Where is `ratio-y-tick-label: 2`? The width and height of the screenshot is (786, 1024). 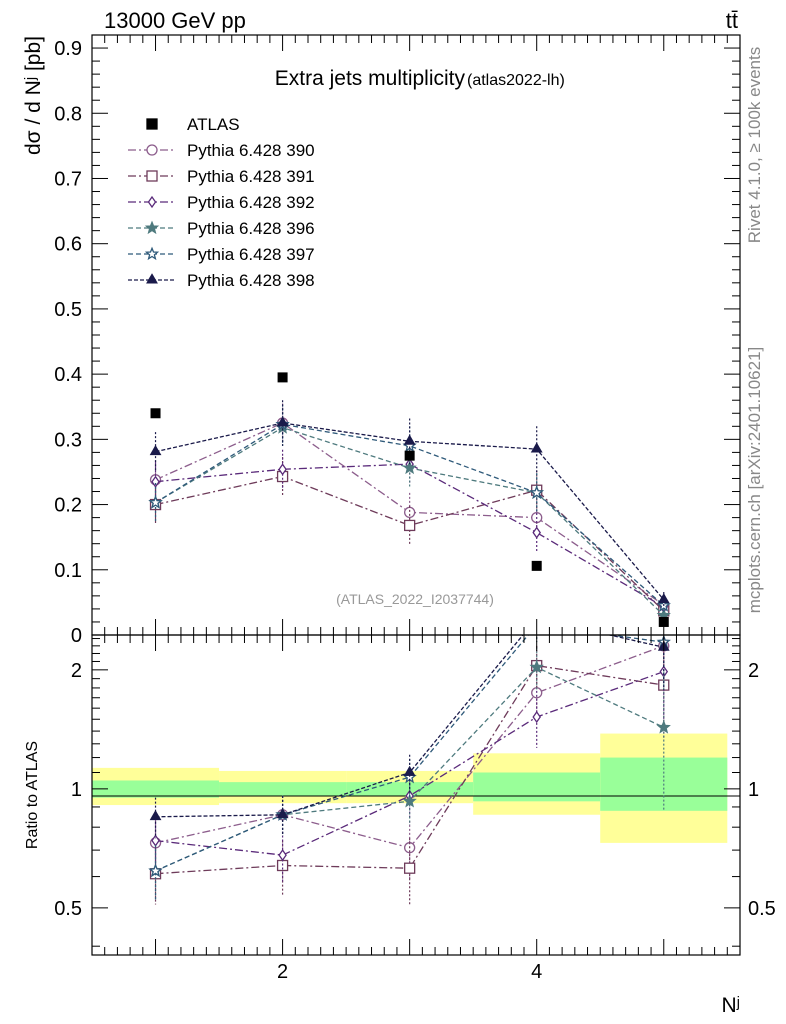 ratio-y-tick-label: 2 is located at coordinates (76, 671).